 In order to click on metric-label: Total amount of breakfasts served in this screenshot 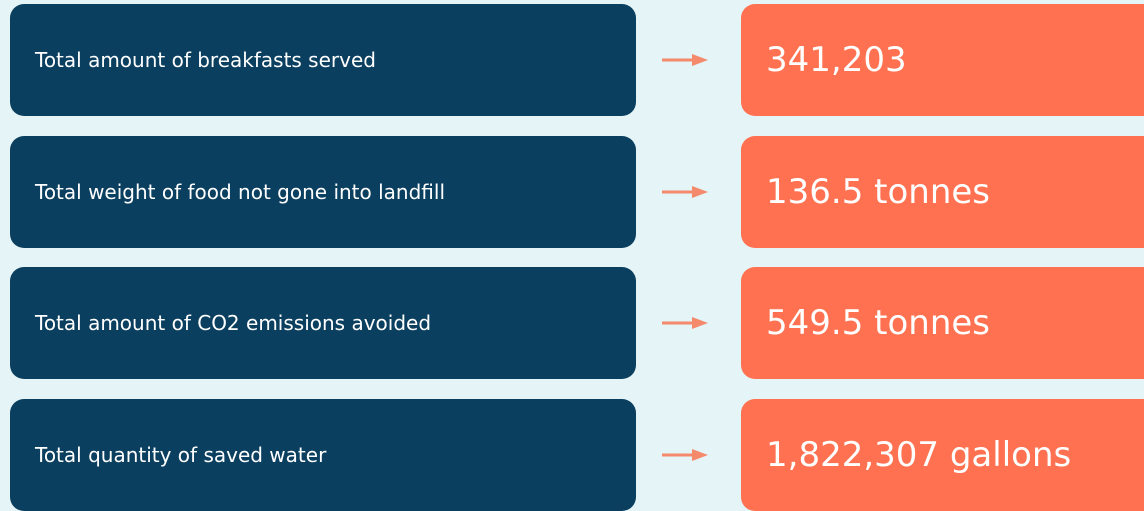, I will do `click(323, 60)`.